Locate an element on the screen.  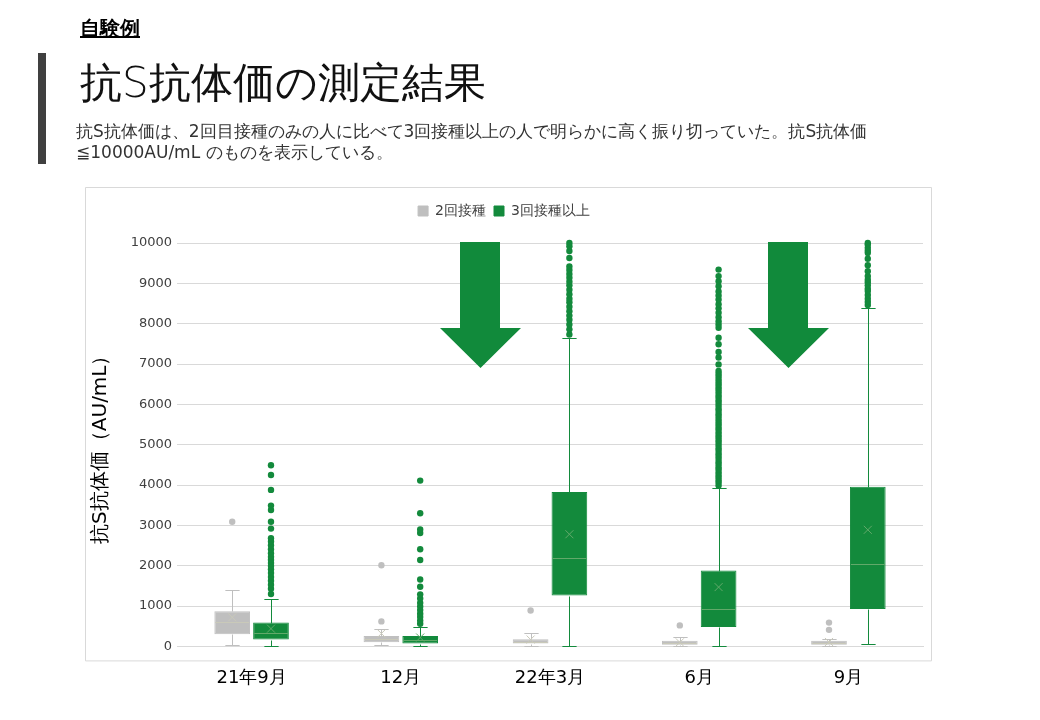
y-tick-label: 5000 is located at coordinates (155, 444).